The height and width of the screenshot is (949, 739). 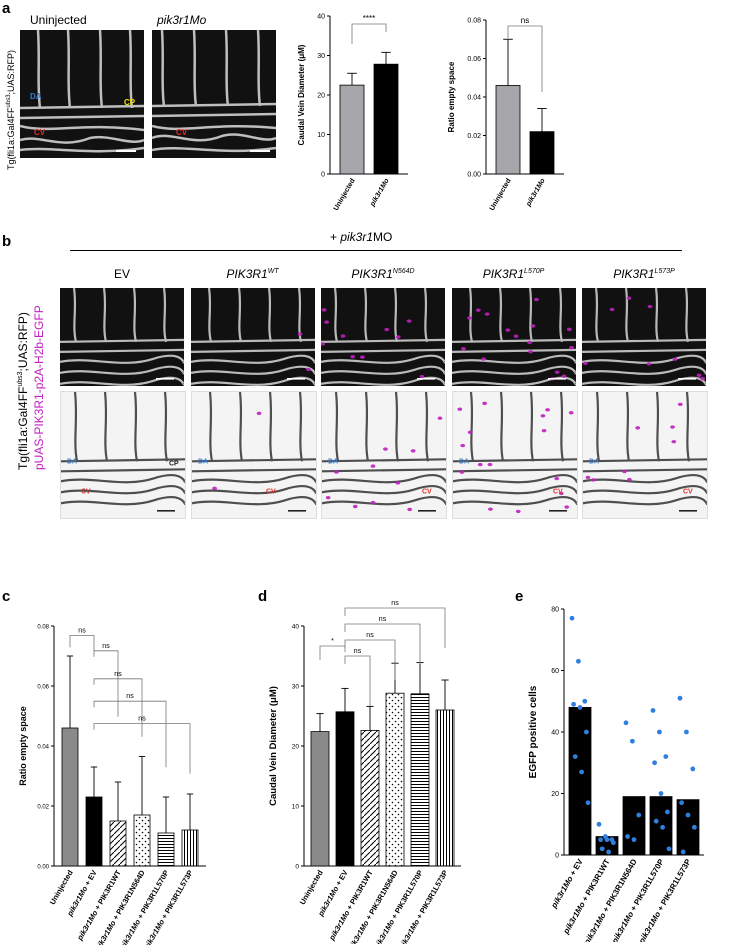 What do you see at coordinates (361, 237) in the screenshot?
I see `panel-b-header: + pik3r1MO` at bounding box center [361, 237].